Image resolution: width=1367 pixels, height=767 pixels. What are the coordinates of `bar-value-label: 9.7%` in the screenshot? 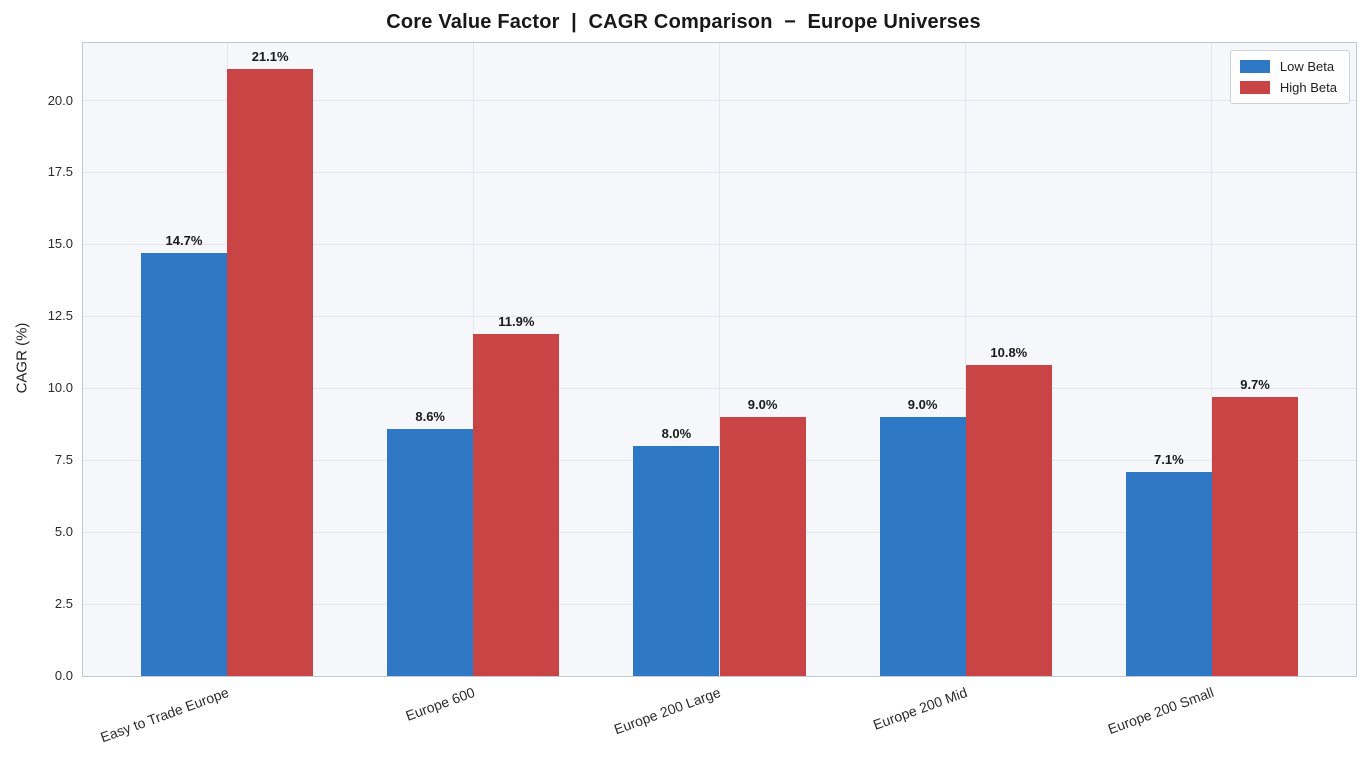 It's located at (1255, 384).